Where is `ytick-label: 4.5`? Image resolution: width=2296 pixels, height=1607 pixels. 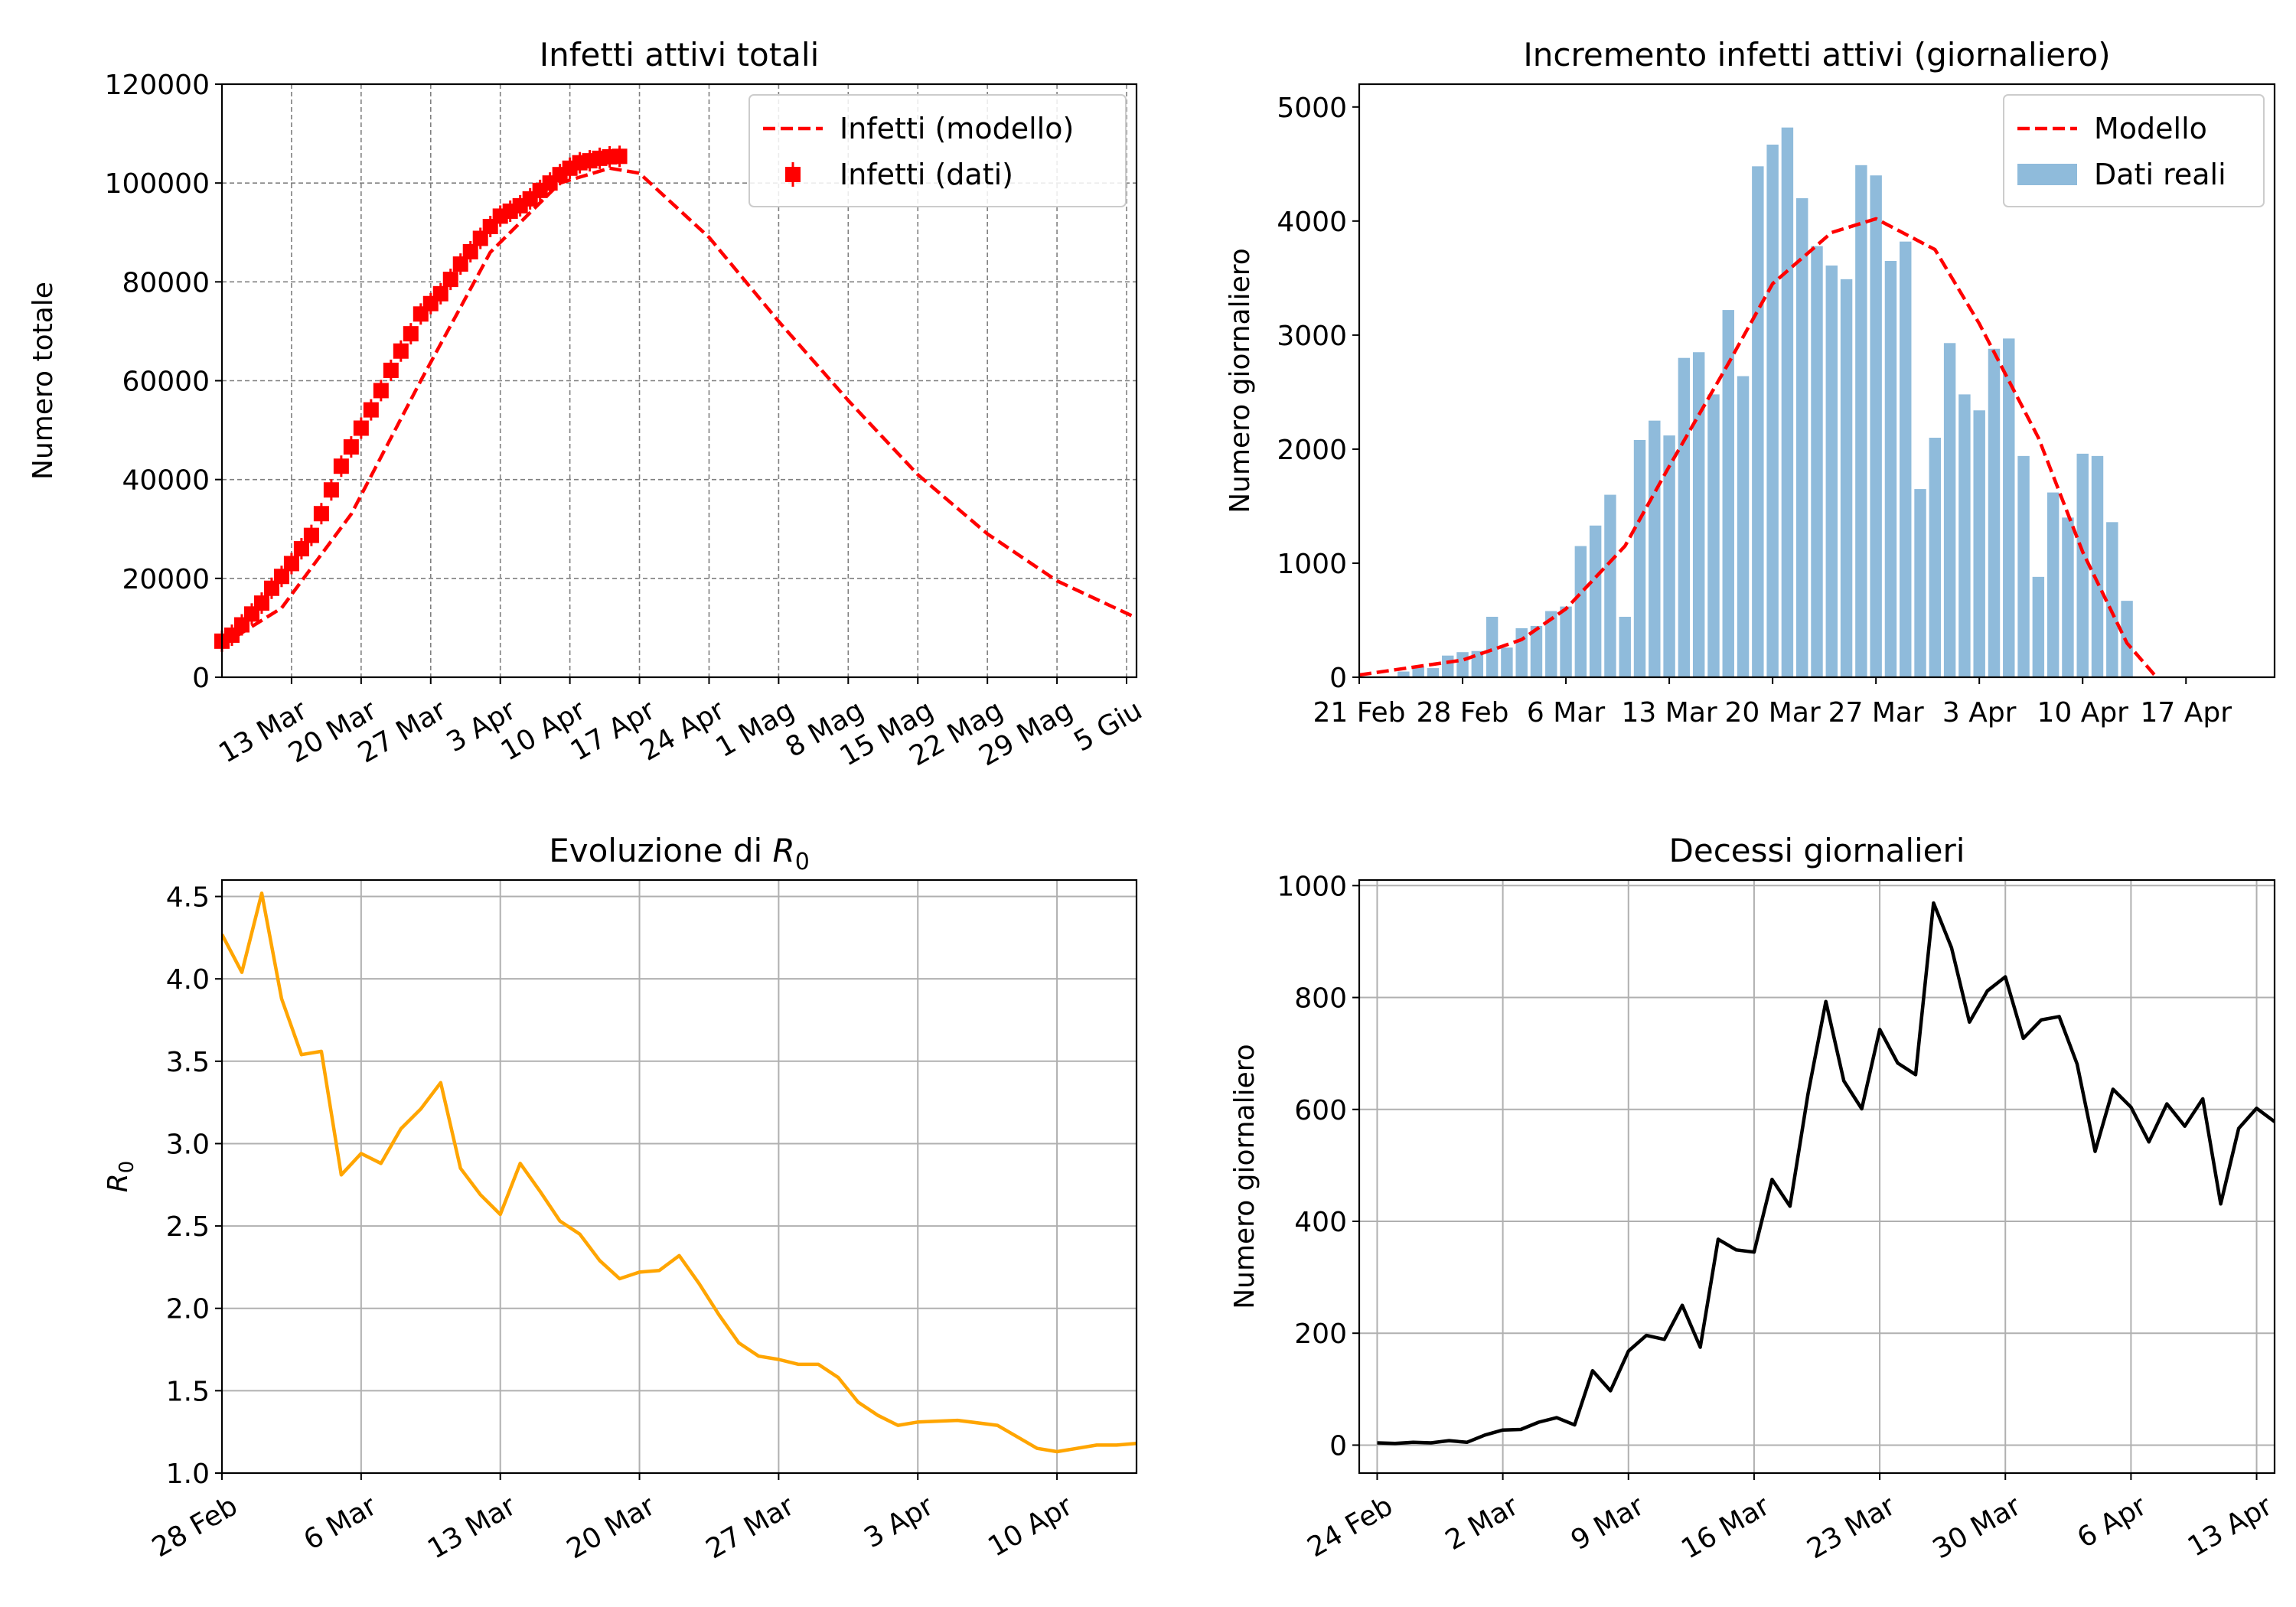
ytick-label: 4.5 is located at coordinates (188, 898).